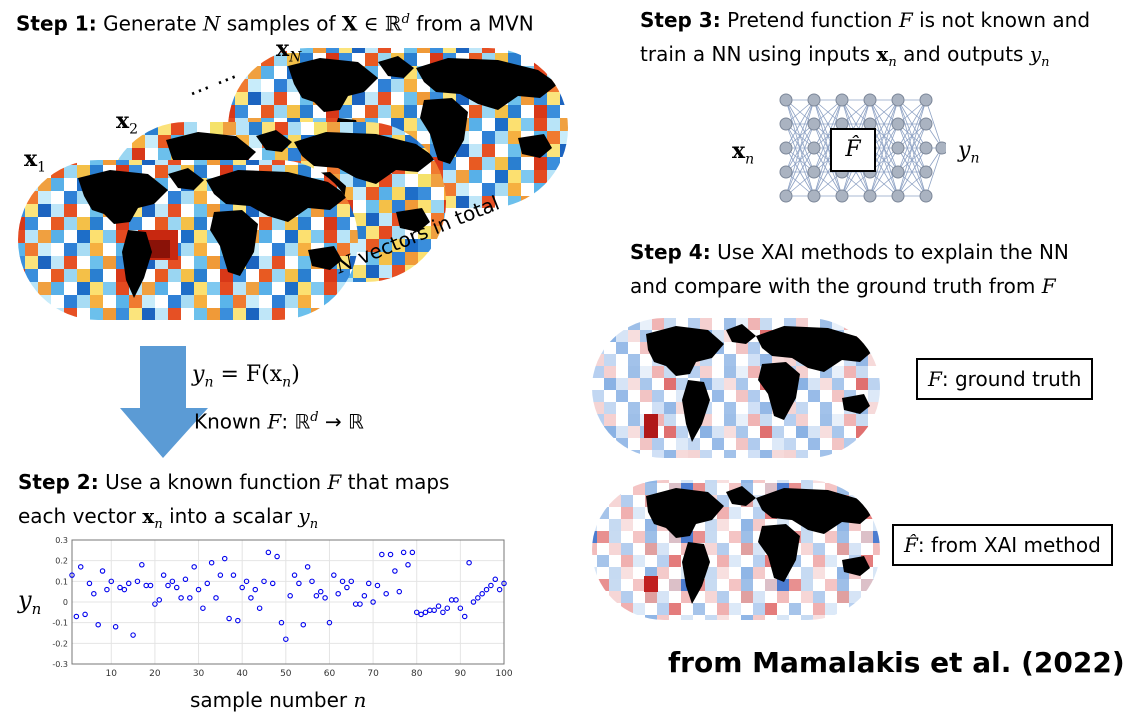 The image size is (1140, 714). What do you see at coordinates (242, 674) in the screenshot?
I see `x-tick-label: 40` at bounding box center [242, 674].